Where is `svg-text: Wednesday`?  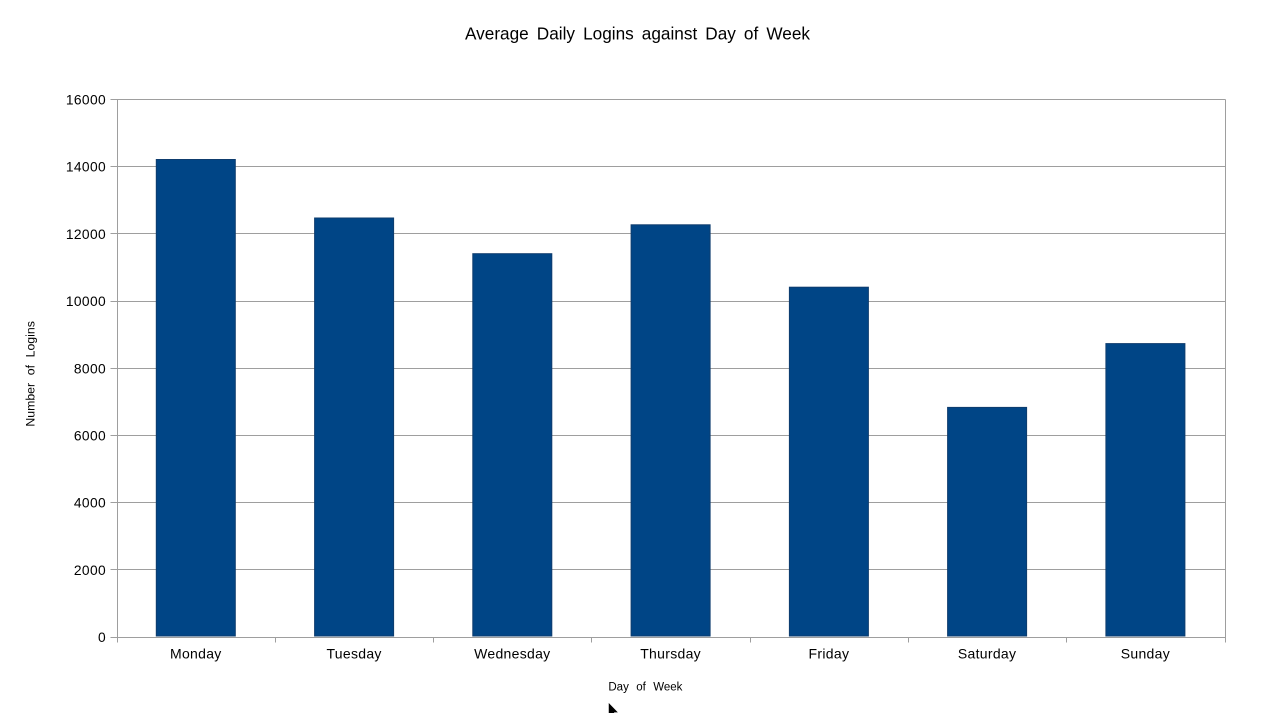
svg-text: Wednesday is located at coordinates (512, 653).